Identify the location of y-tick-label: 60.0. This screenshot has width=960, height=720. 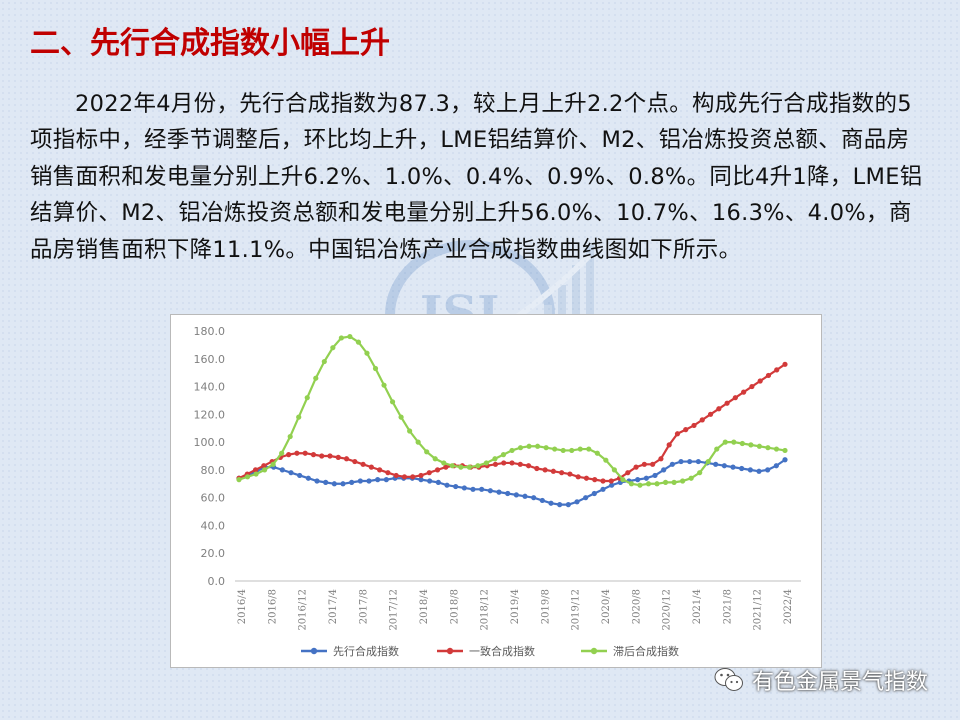
(213, 498).